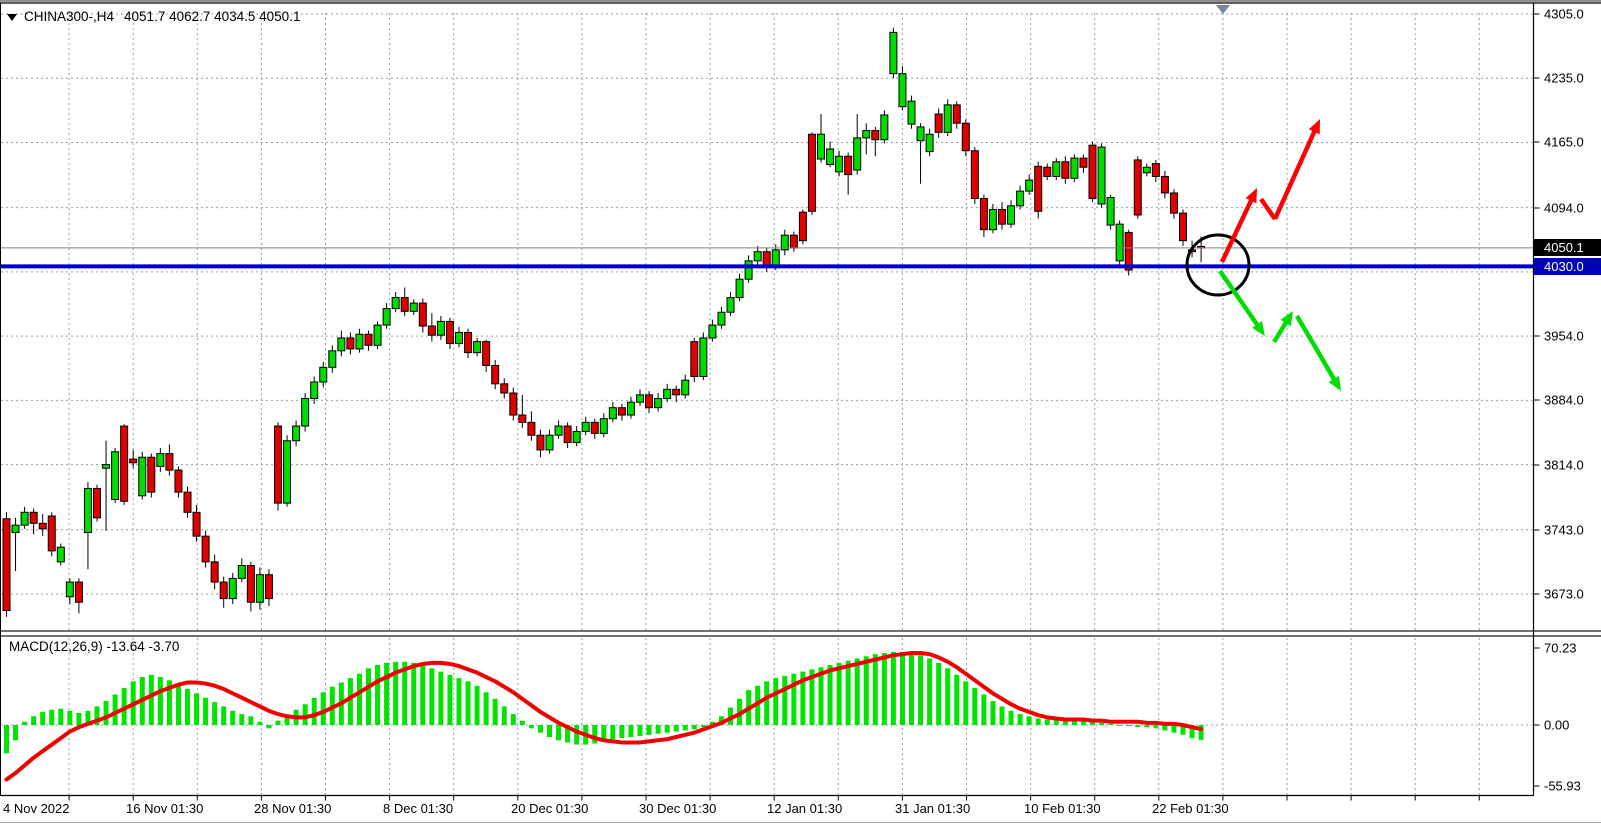  I want to click on time-axis-label: 28 Nov 01:30, so click(292, 808).